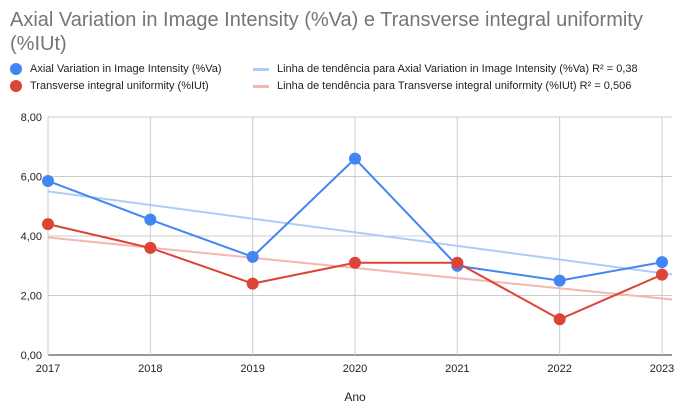  What do you see at coordinates (16, 86) in the screenshot?
I see `legend-dot-iut-icon` at bounding box center [16, 86].